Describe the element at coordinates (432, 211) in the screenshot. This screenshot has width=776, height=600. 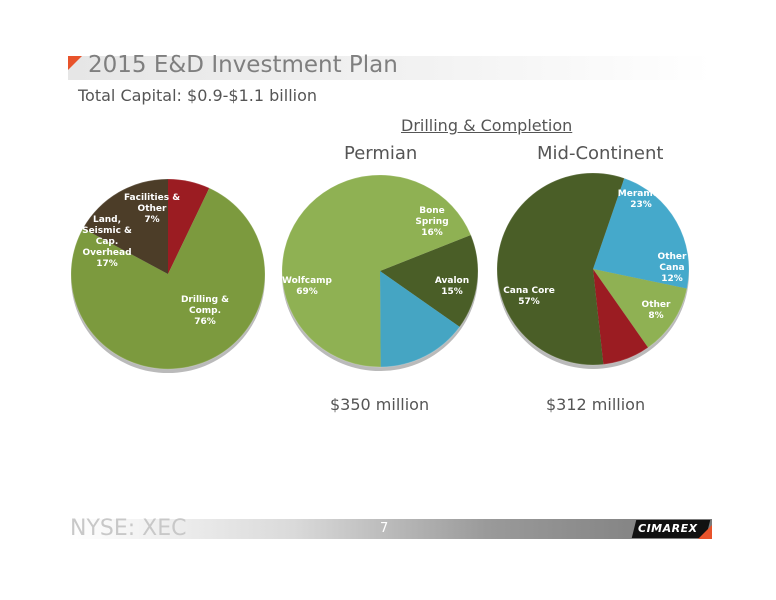
I see `slice-label-line: Bone` at that location.